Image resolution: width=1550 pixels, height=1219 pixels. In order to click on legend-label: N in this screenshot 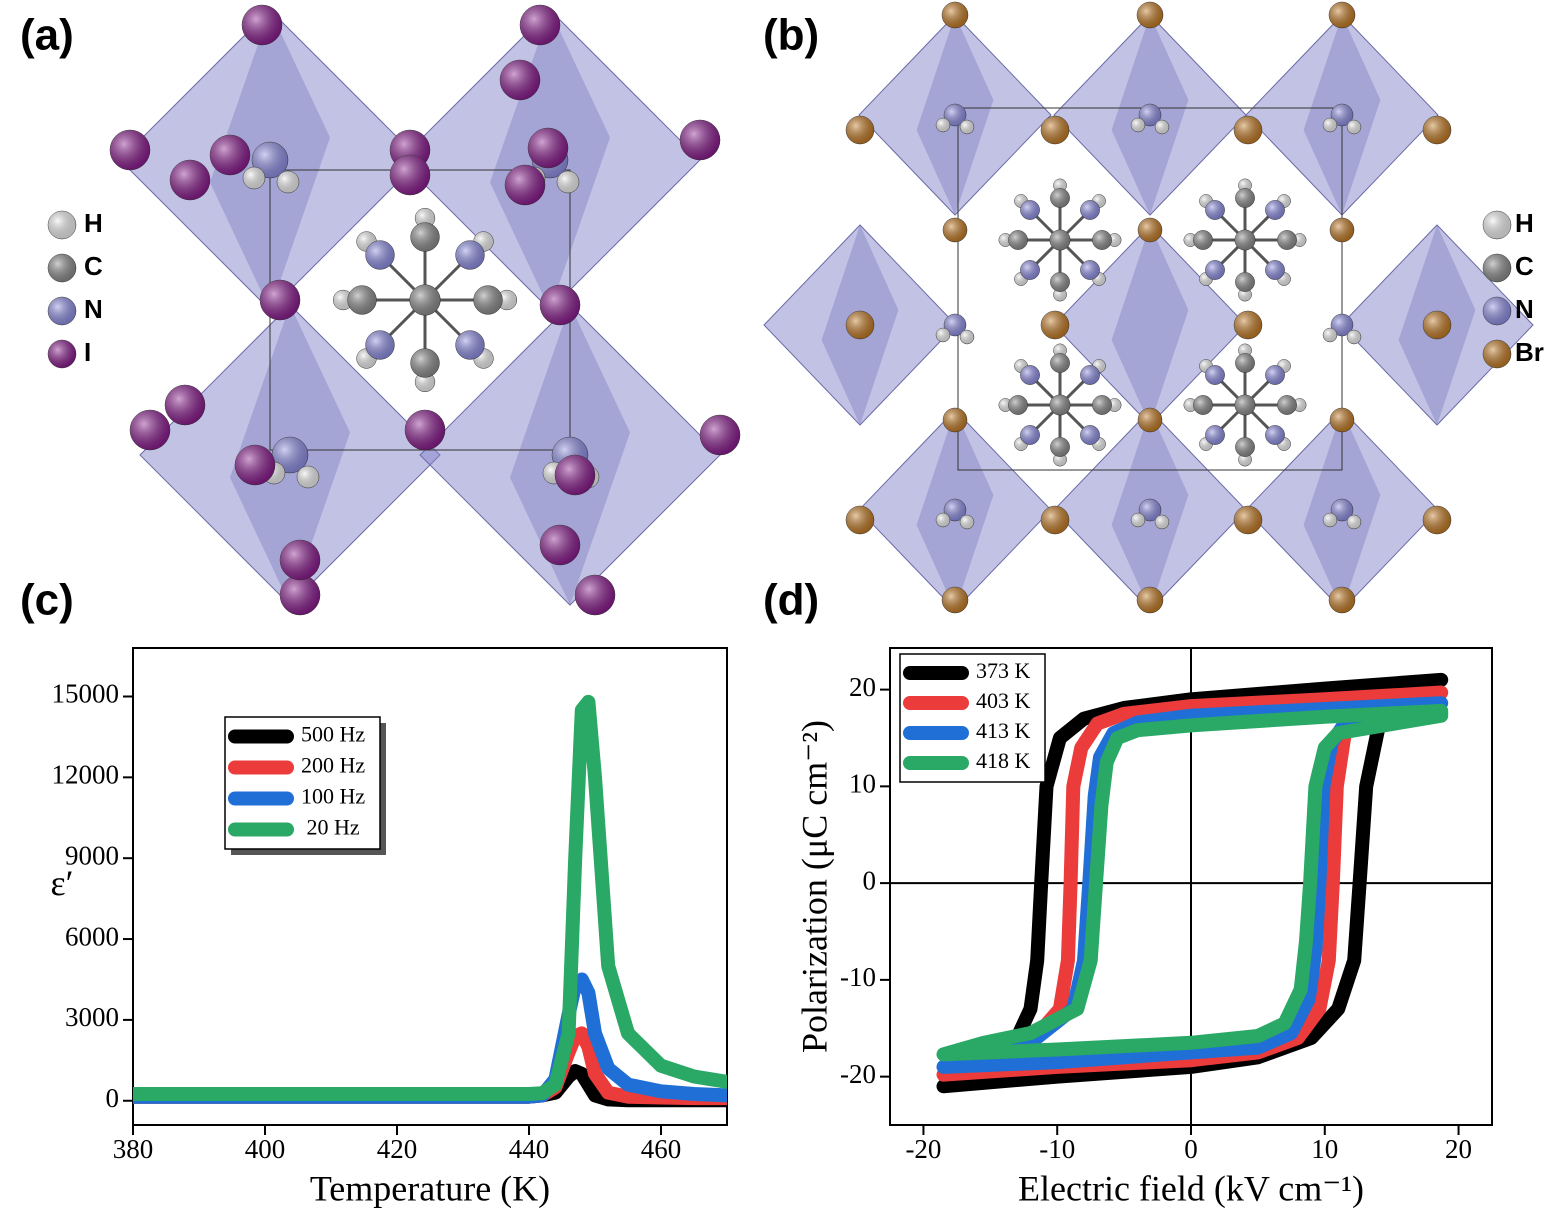, I will do `click(1524, 309)`.